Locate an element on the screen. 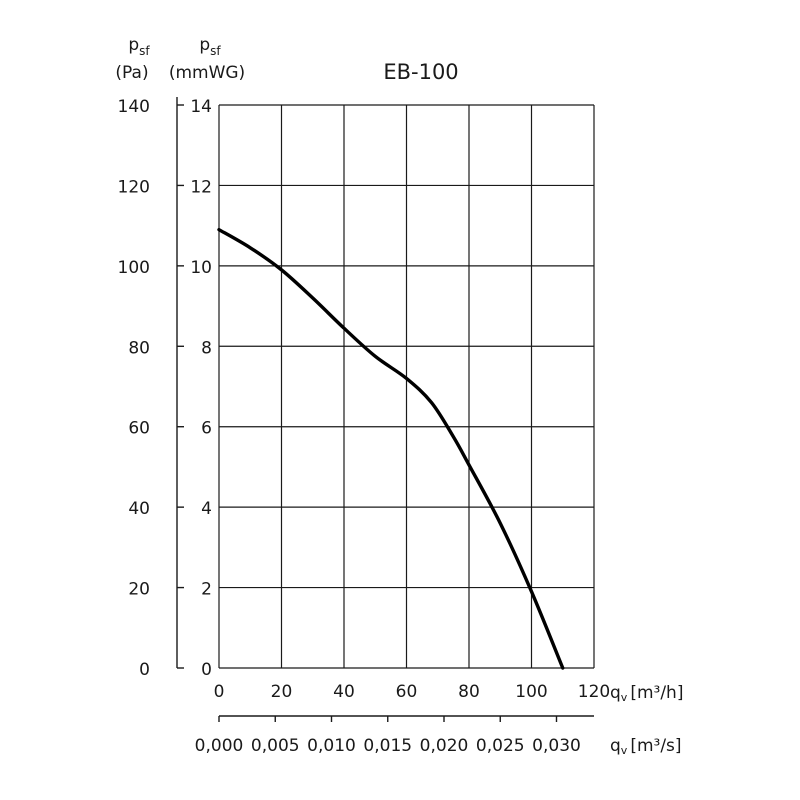 The image size is (800, 800). x2-label-sub: v is located at coordinates (624, 750).